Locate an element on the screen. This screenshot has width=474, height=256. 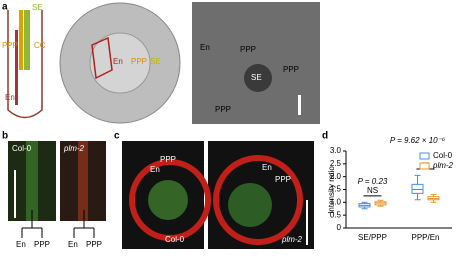
annotation: NS is located at coordinates (372, 190).